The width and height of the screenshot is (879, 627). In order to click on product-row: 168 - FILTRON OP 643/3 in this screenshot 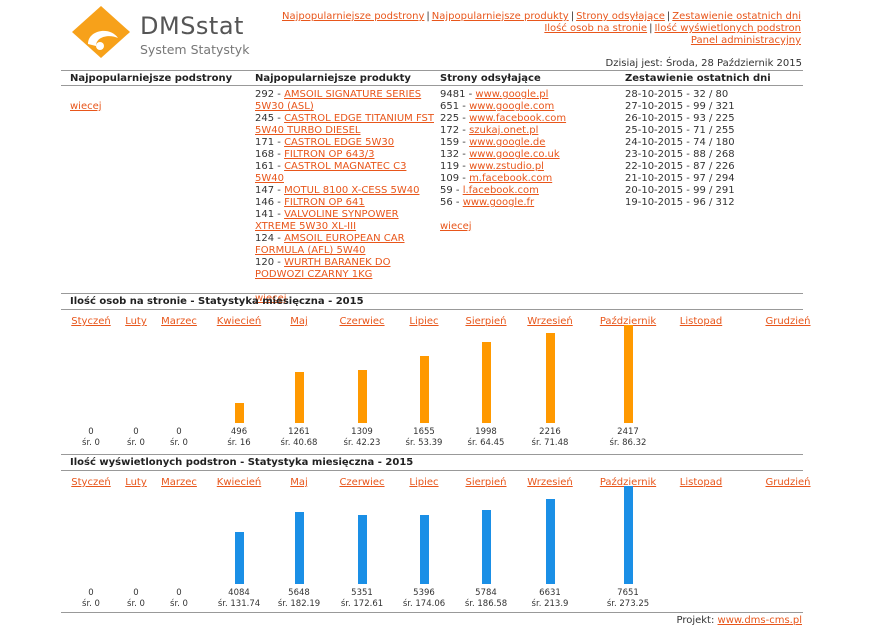, I will do `click(345, 155)`.